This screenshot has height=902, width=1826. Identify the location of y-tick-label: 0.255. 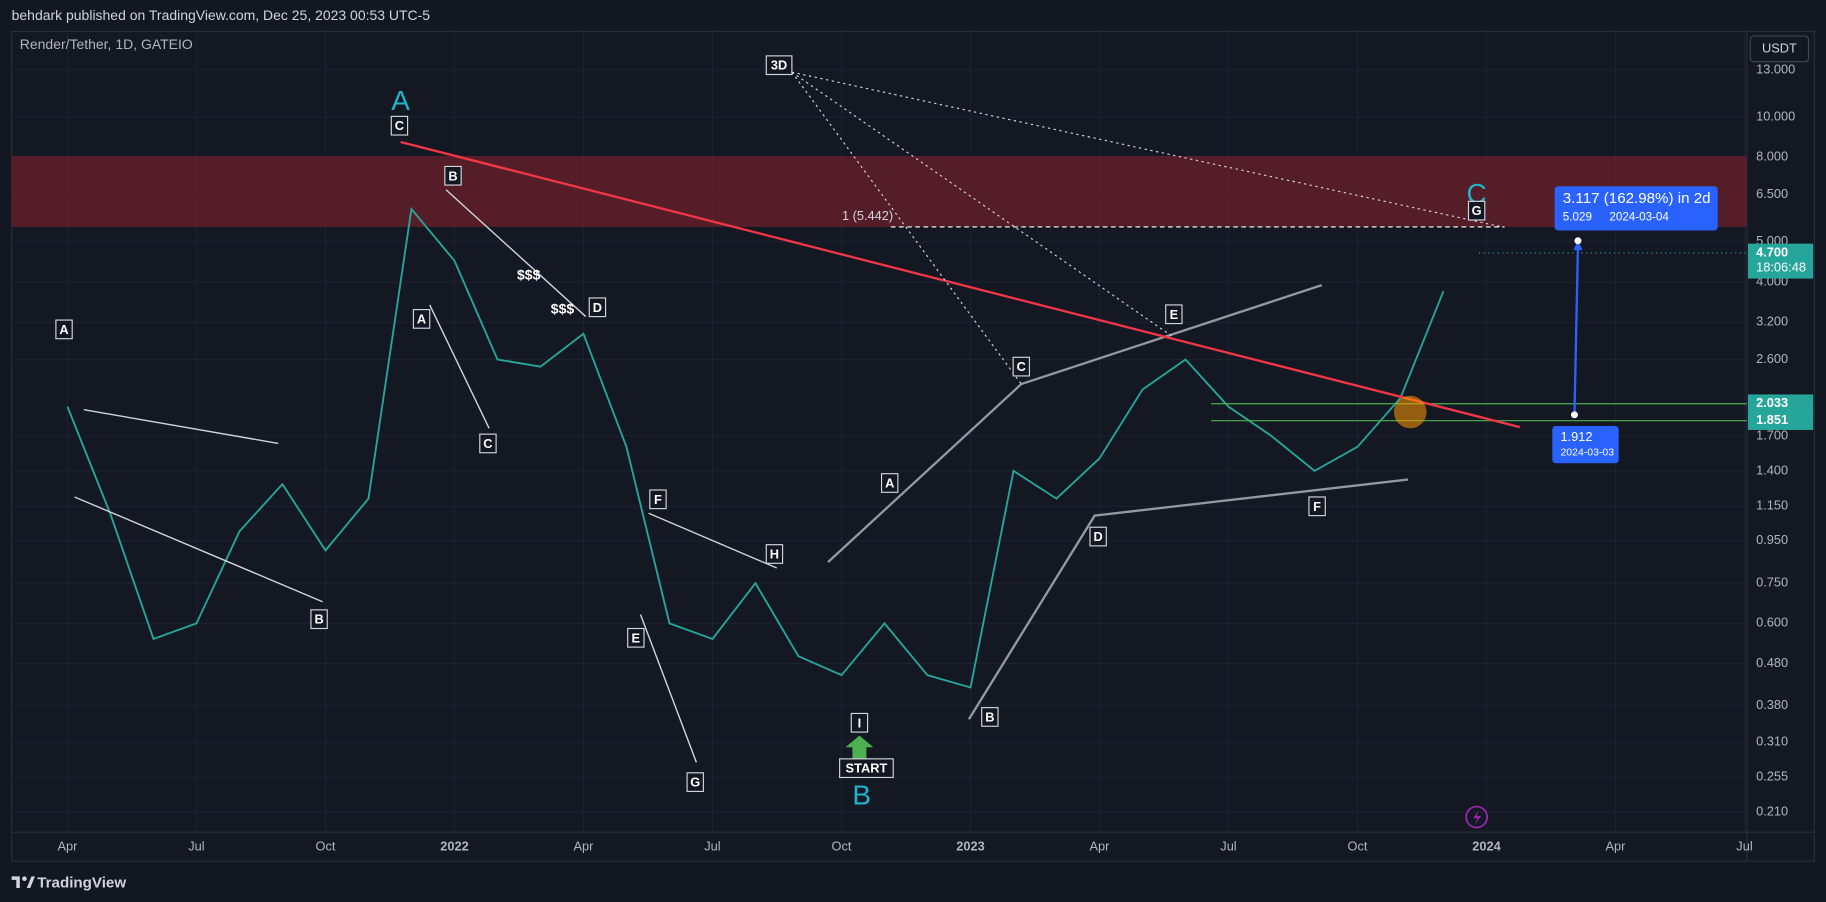
(1772, 776).